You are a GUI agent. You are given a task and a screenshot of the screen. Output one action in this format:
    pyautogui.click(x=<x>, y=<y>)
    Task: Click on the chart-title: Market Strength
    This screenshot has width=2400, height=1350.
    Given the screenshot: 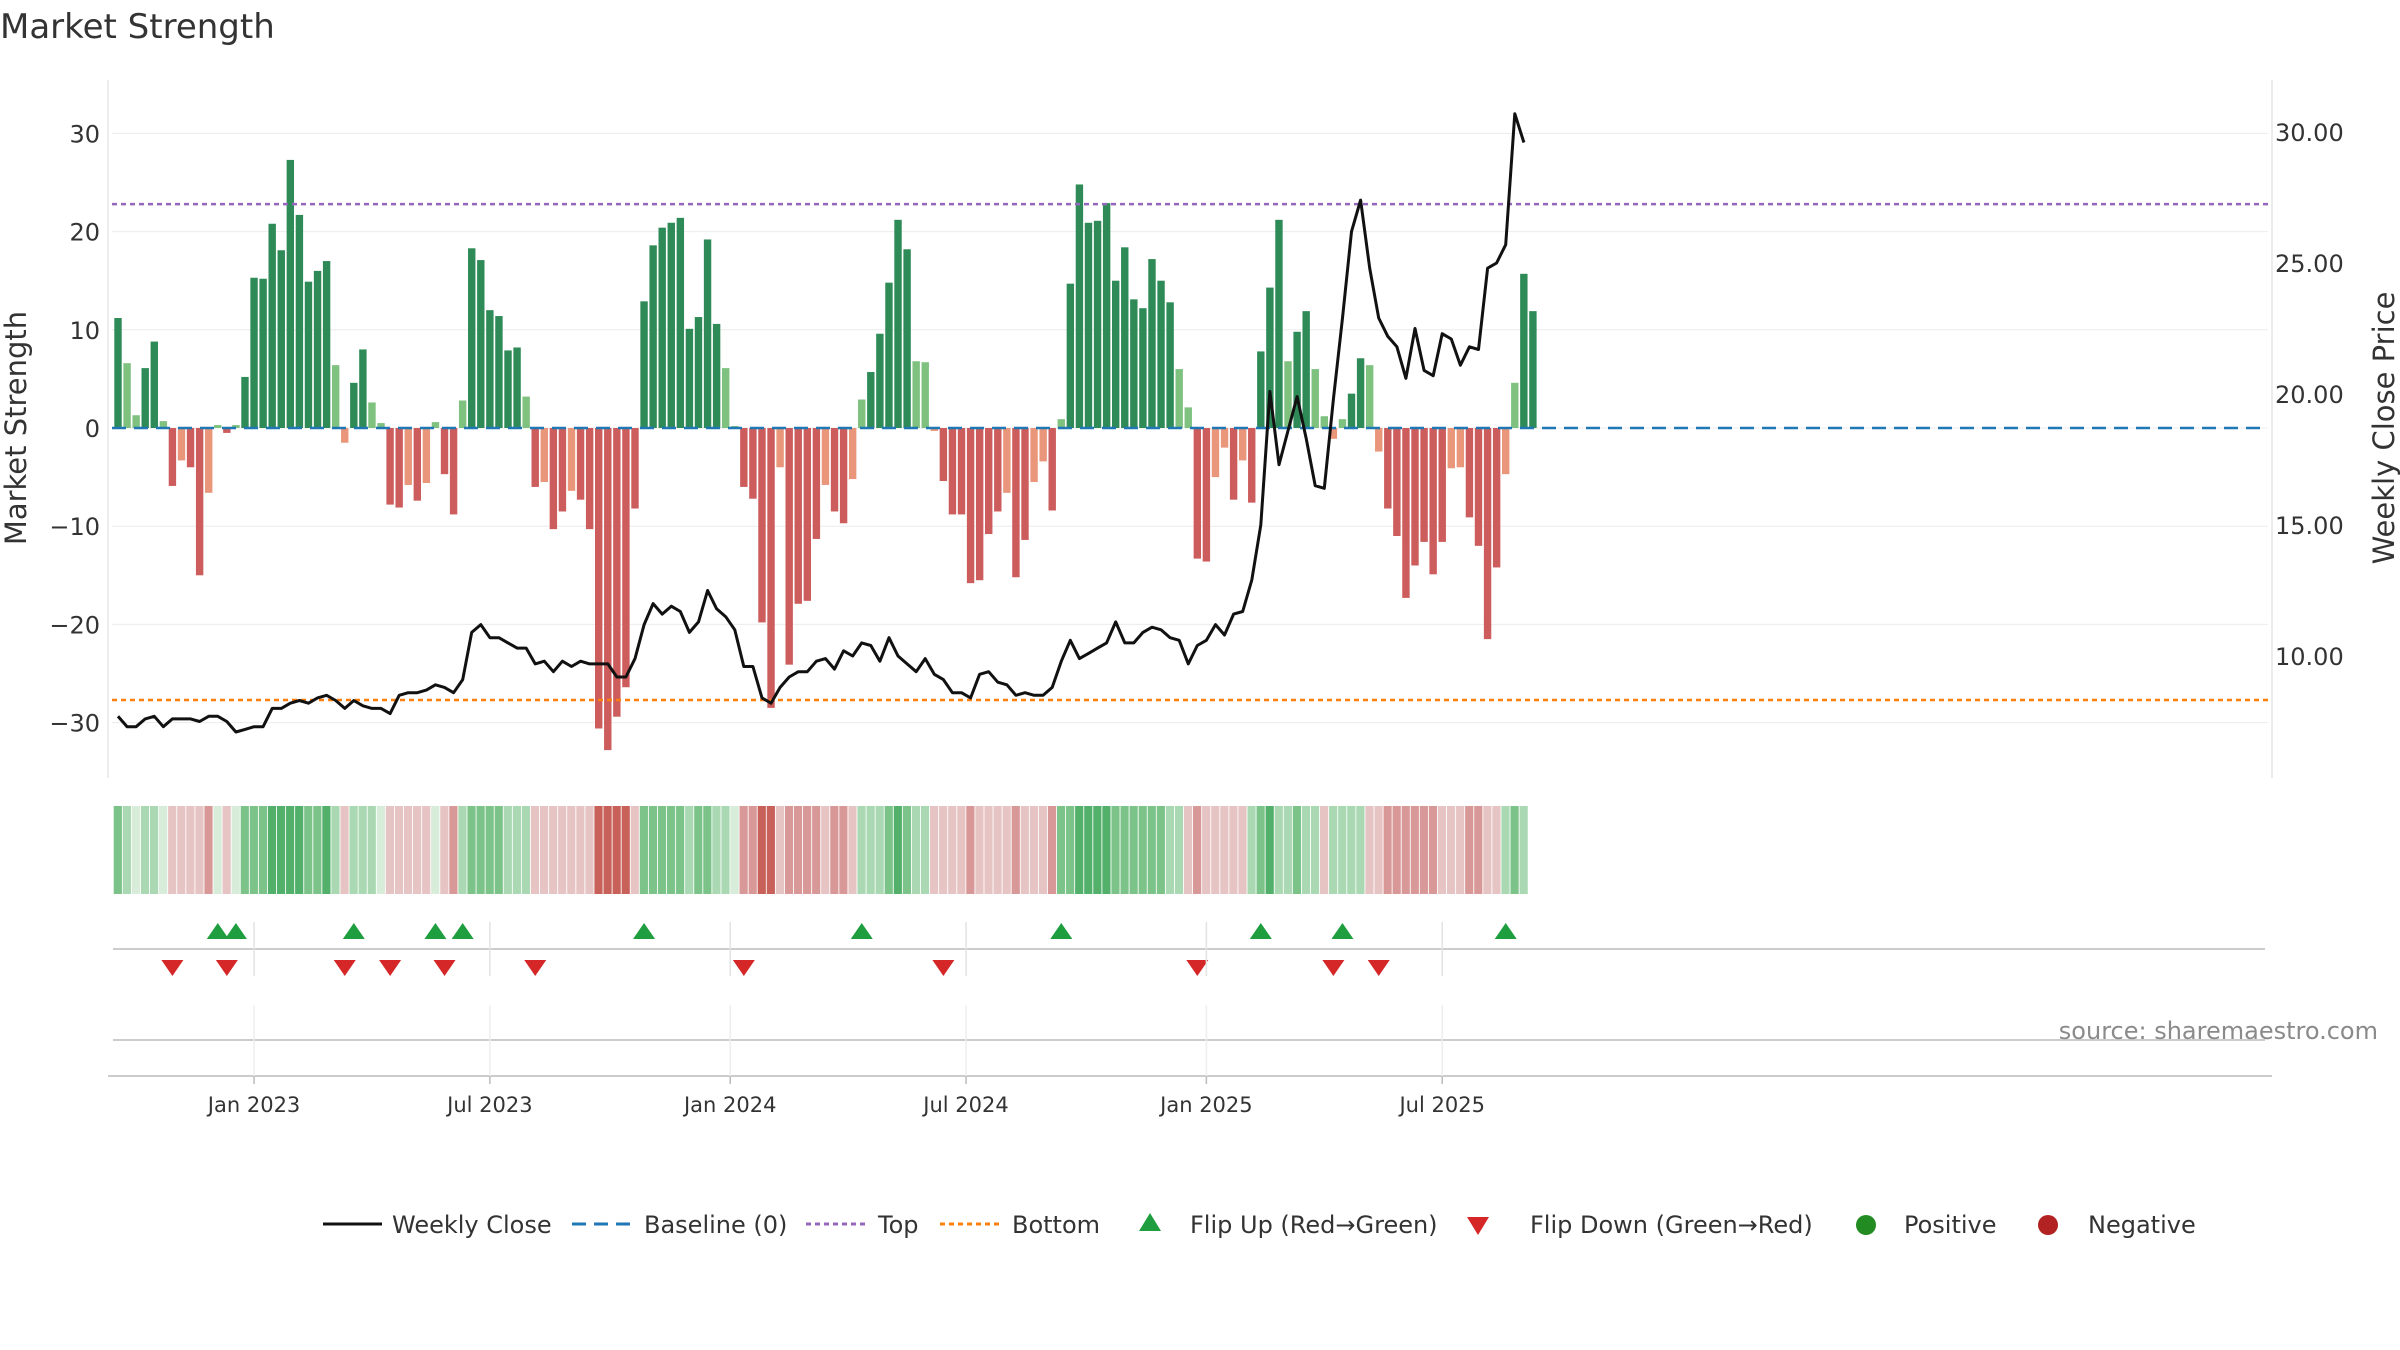 What is the action you would take?
    pyautogui.click(x=137, y=27)
    